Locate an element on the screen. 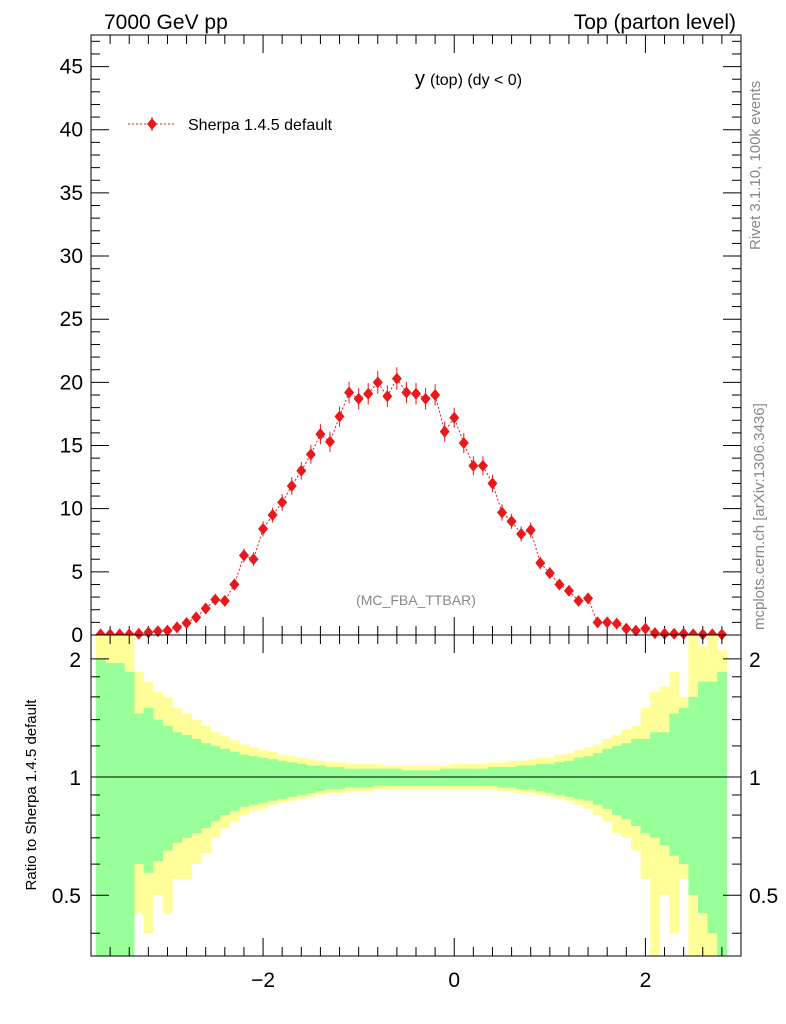 This screenshot has height=1024, width=786. main-title-rest: (top) (dy < 0) is located at coordinates (476, 80).